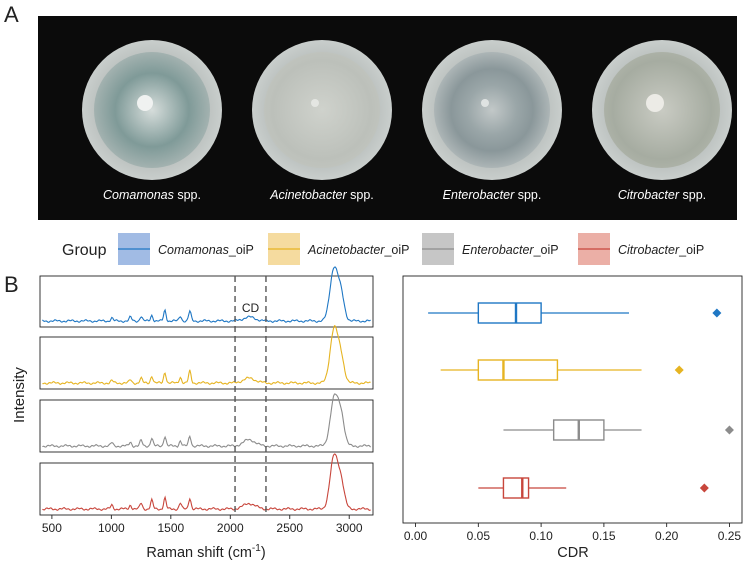  Describe the element at coordinates (704, 488) in the screenshot. I see `box-outlier-citrobacter` at that location.